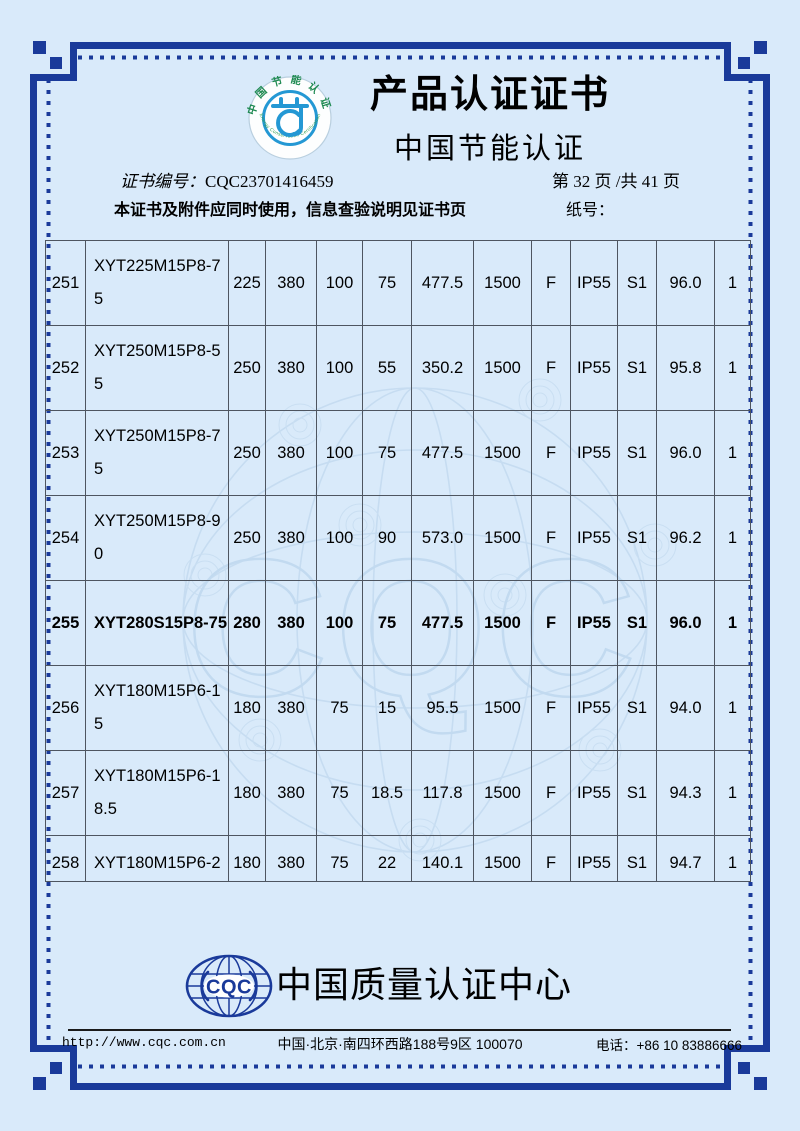 The width and height of the screenshot is (800, 1131). What do you see at coordinates (289, 117) in the screenshot?
I see `energy-conservation-logo: 中国节能认证 Energy Conservation Certification` at bounding box center [289, 117].